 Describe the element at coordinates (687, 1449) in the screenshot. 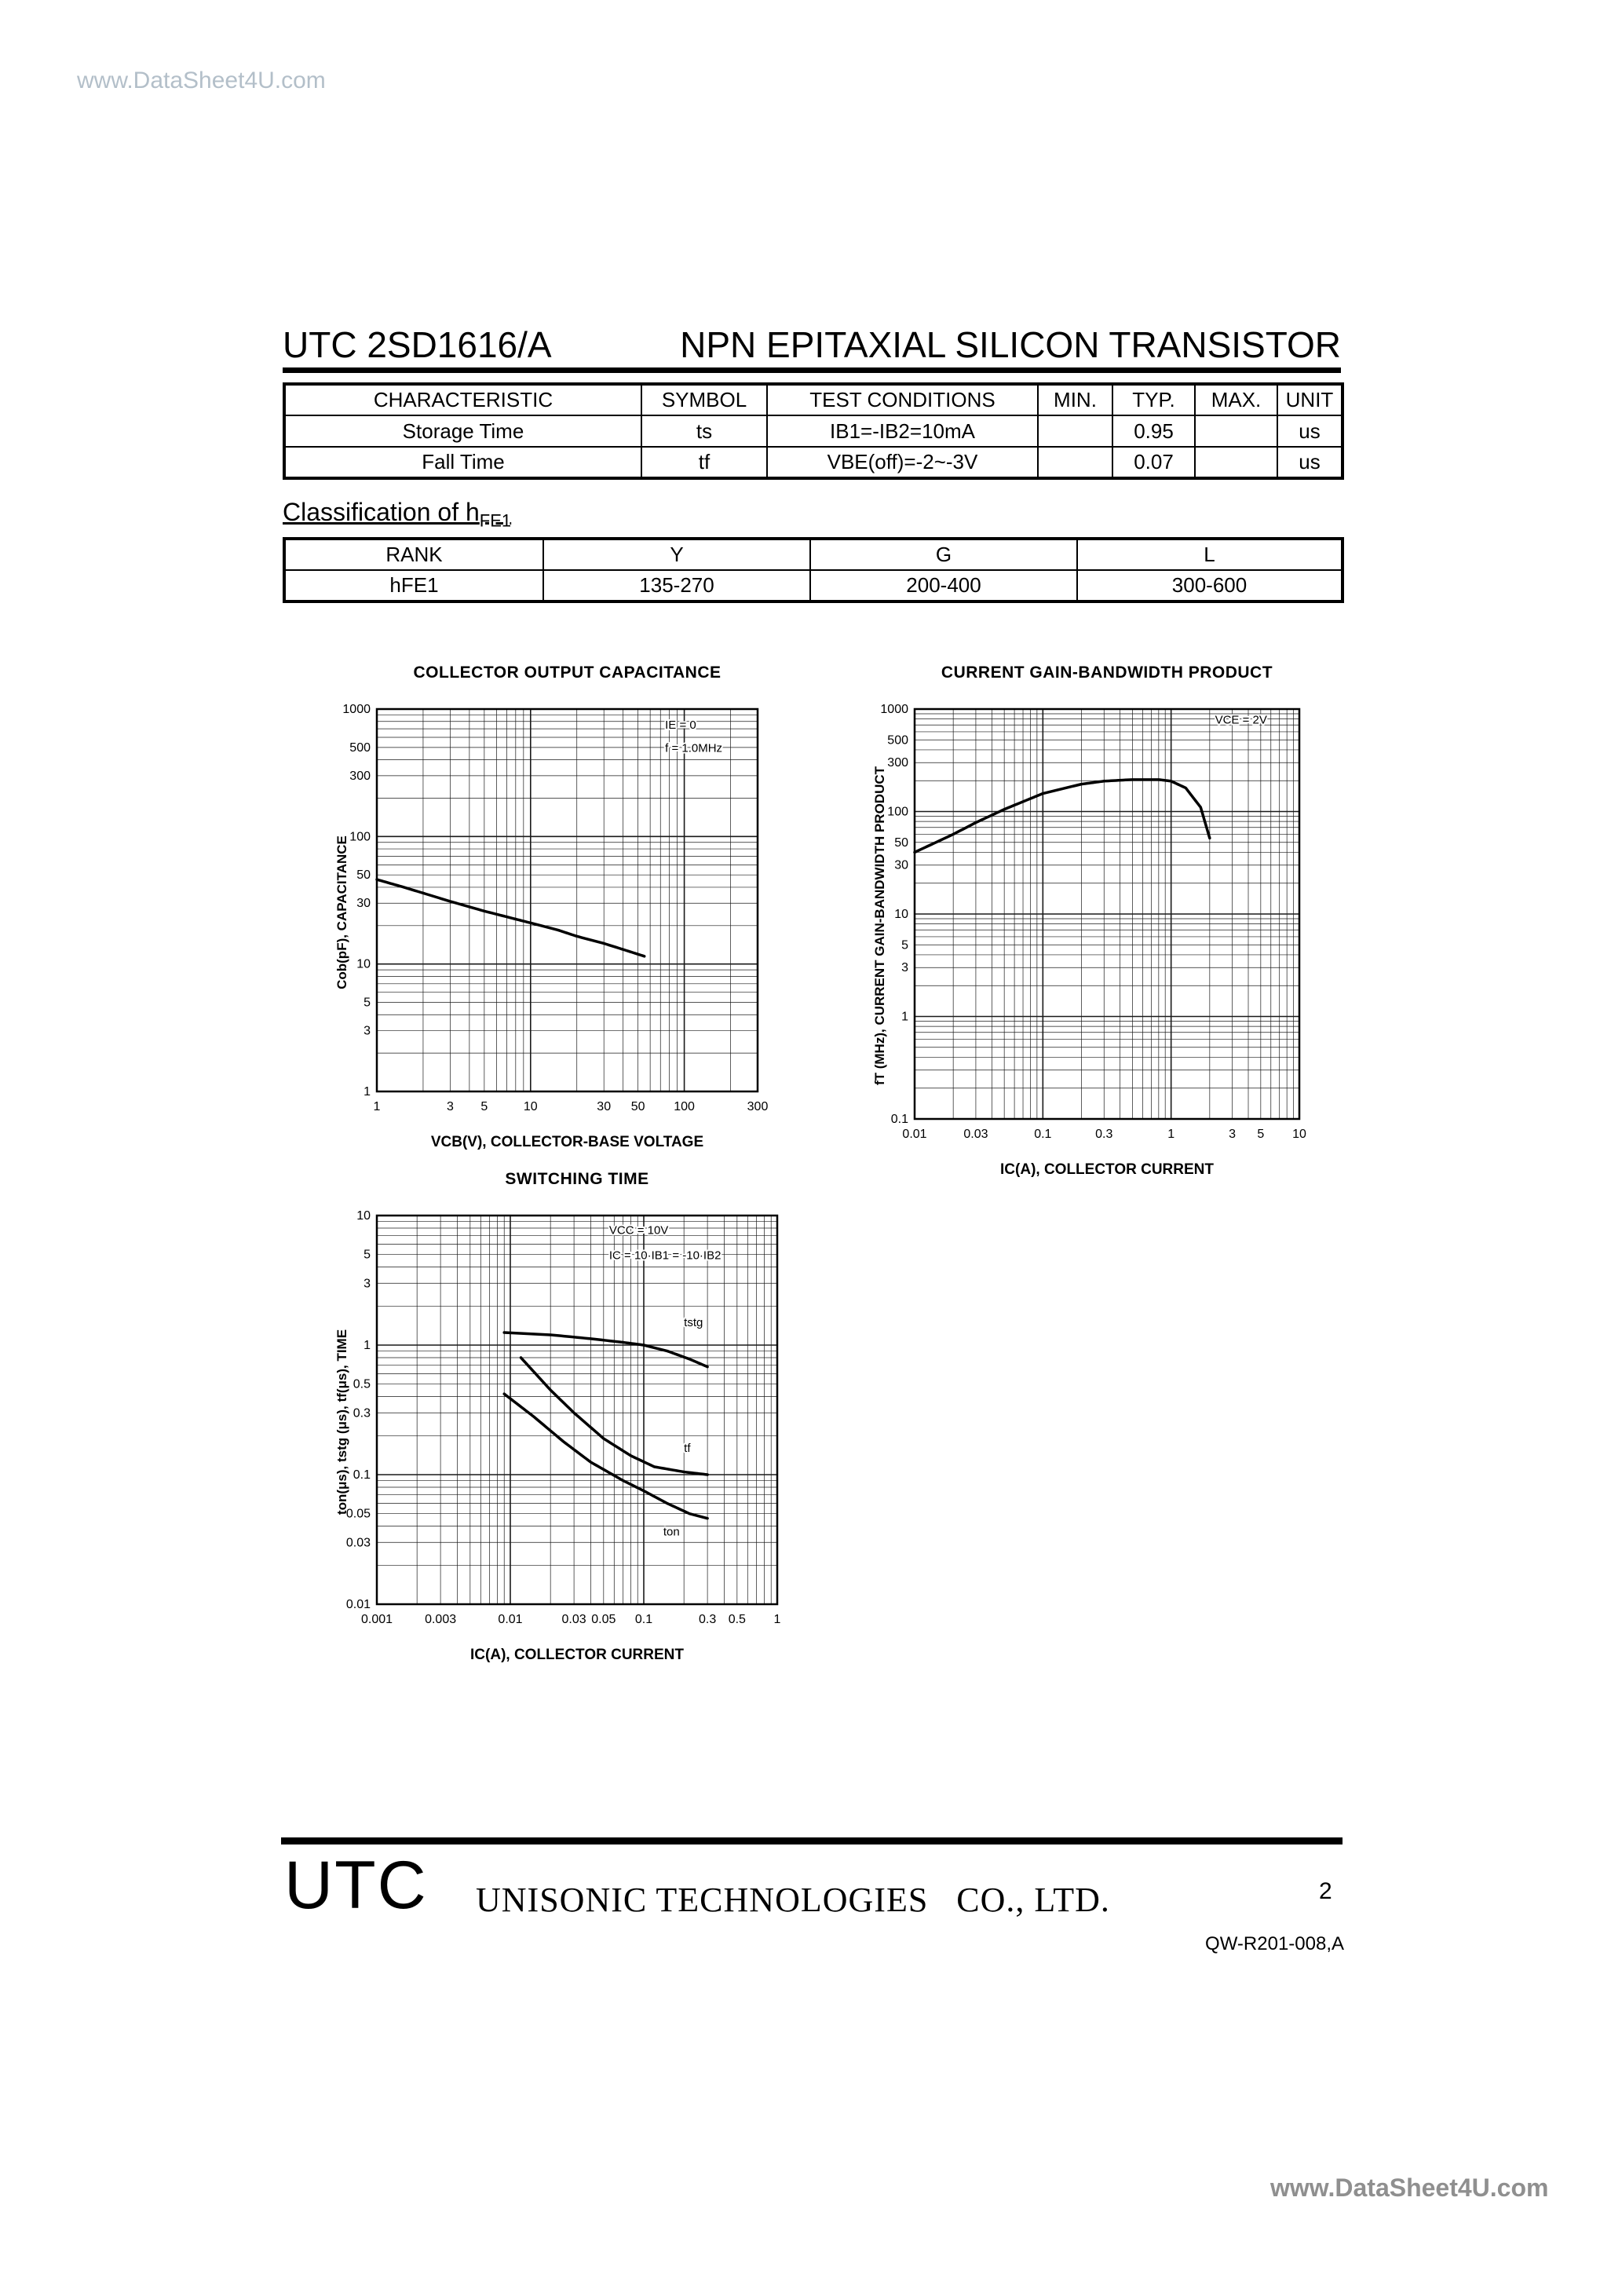

I see `svg-text: tf` at that location.